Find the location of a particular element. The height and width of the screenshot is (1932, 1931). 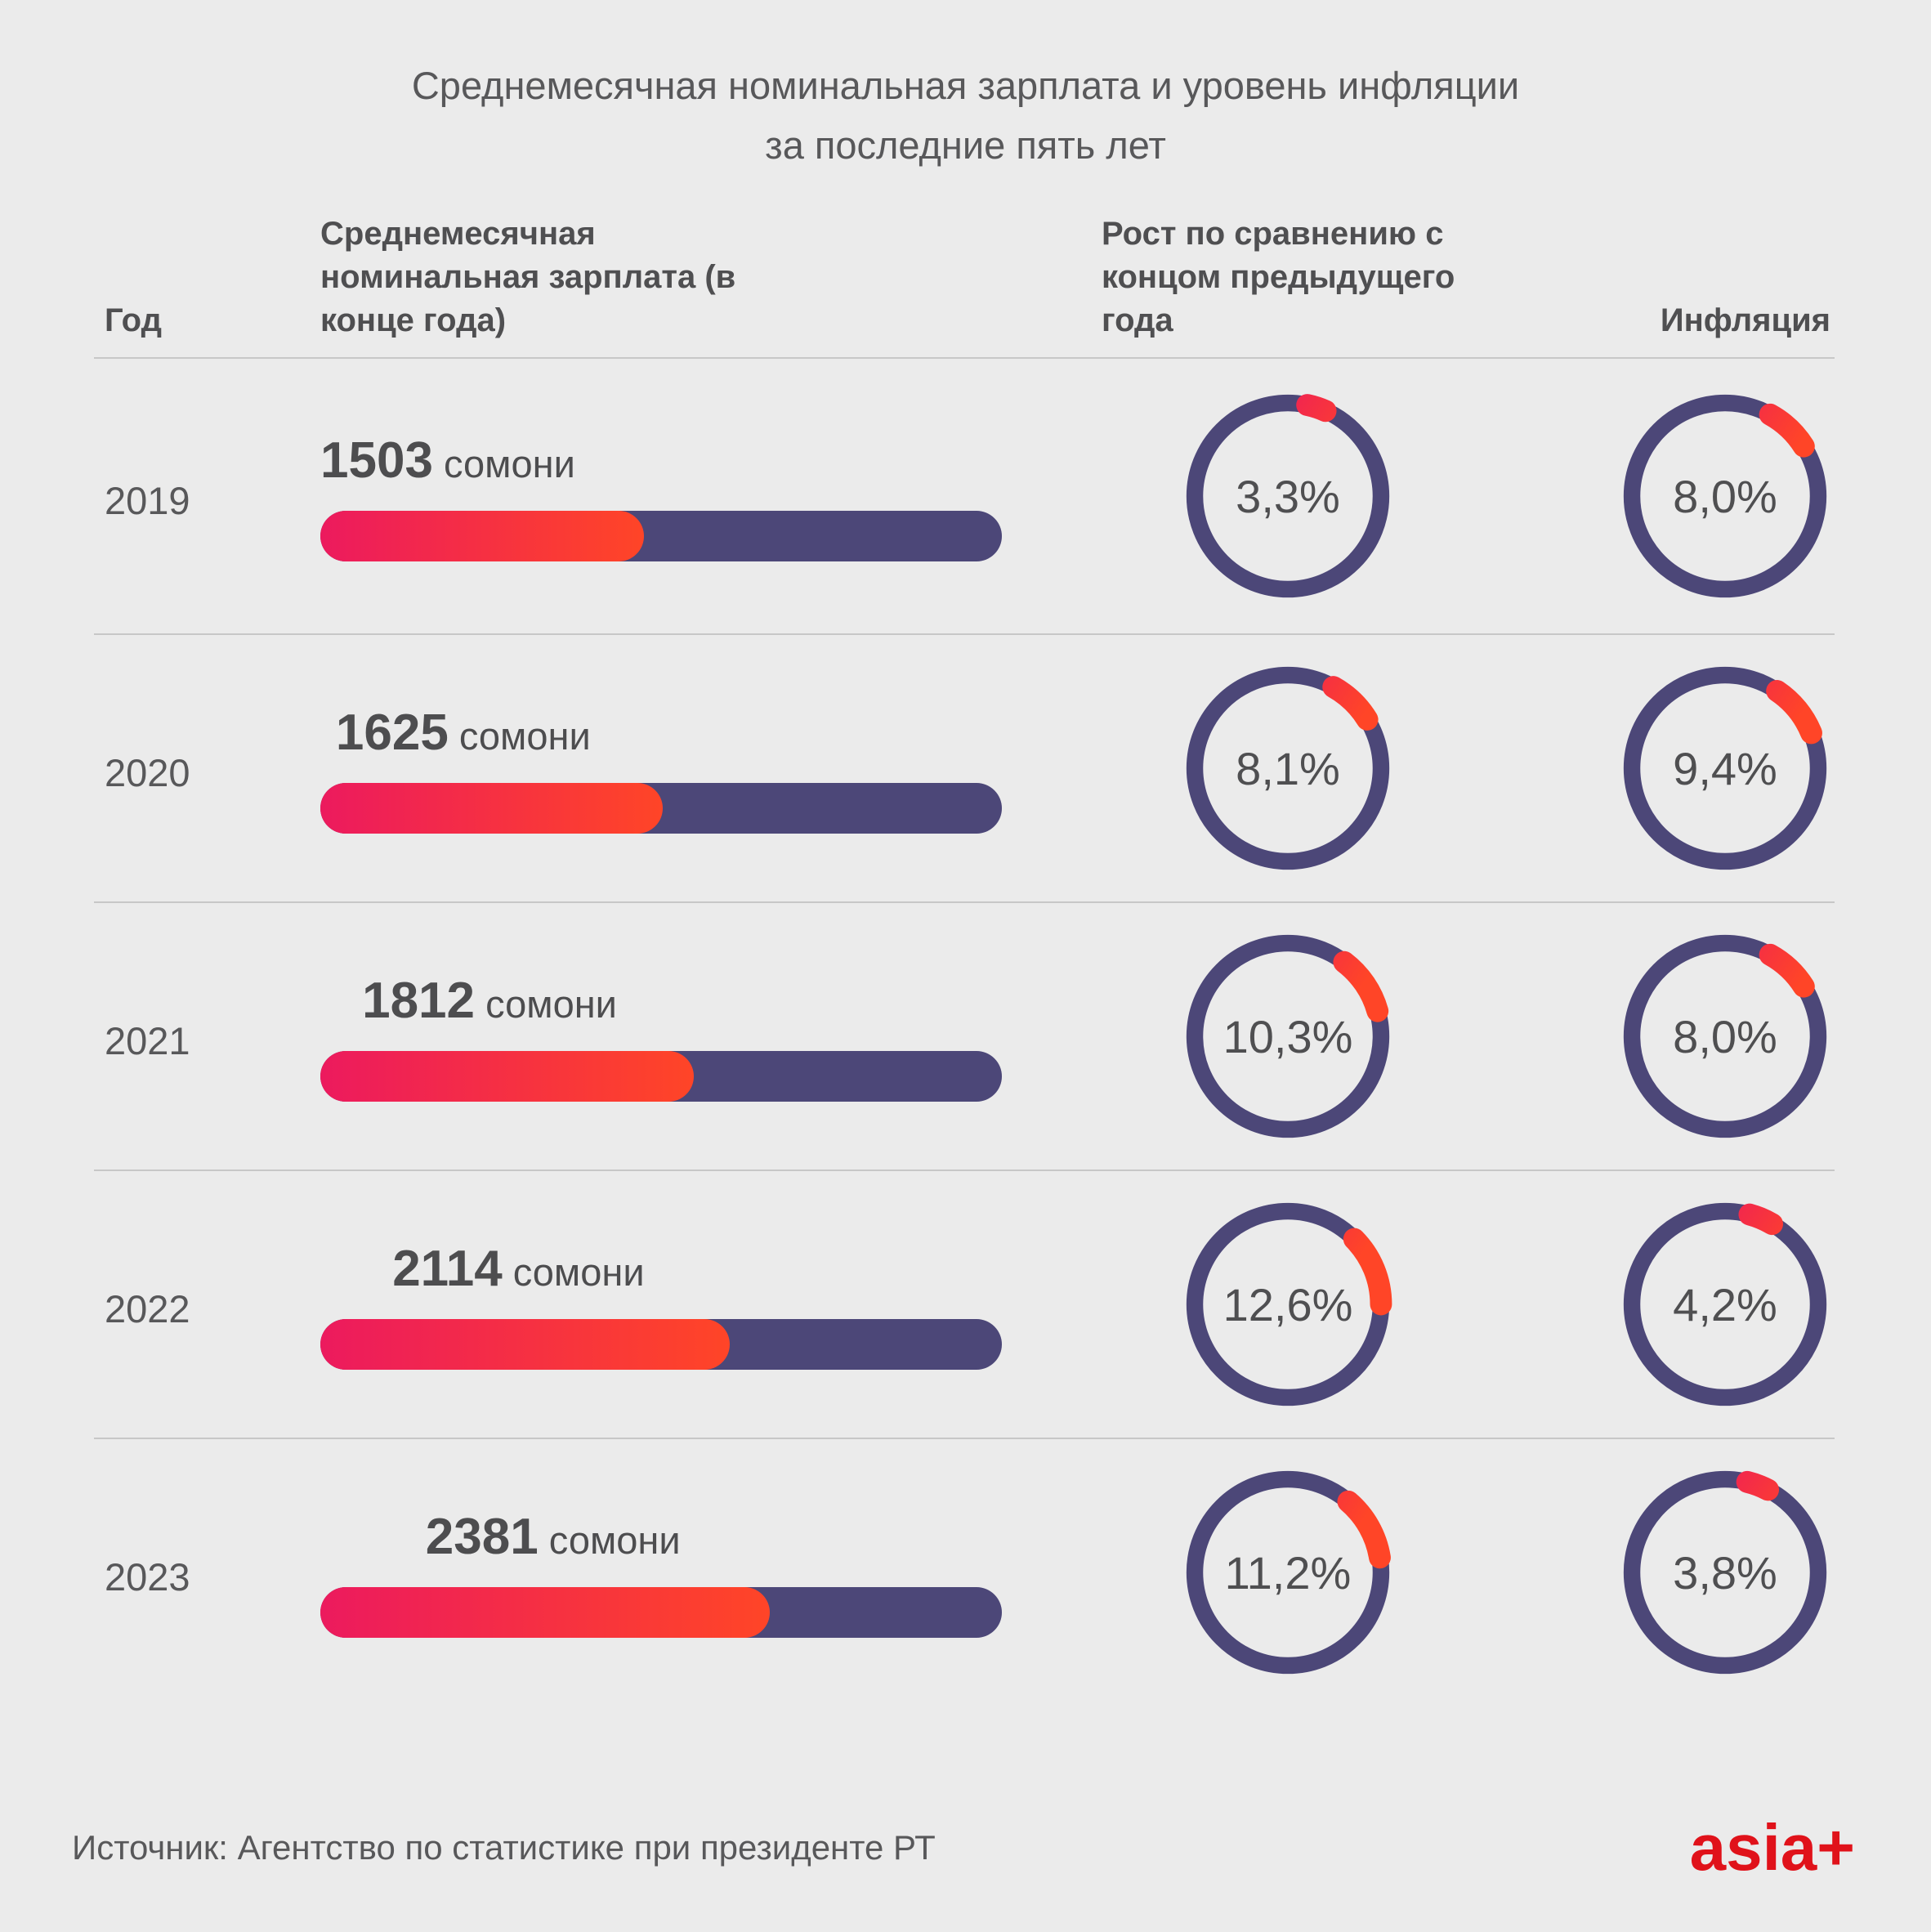

table-row: 2021 1812 сомони 10,3% 8,0% is located at coordinates (965, 1036).